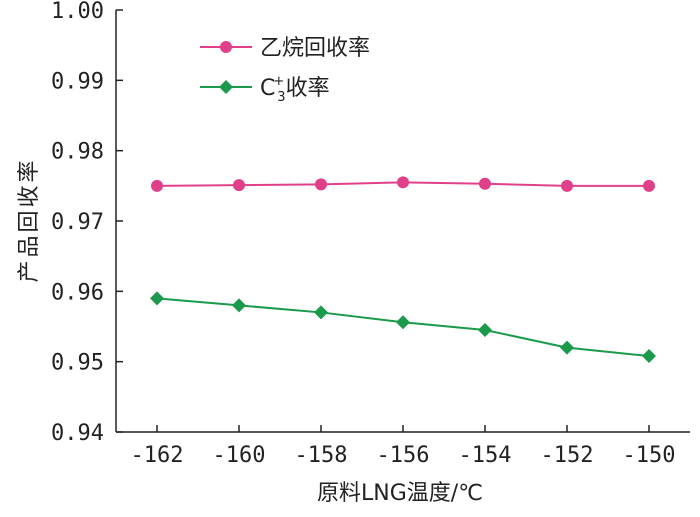  What do you see at coordinates (77, 292) in the screenshot?
I see `y-tick-label: 0.96` at bounding box center [77, 292].